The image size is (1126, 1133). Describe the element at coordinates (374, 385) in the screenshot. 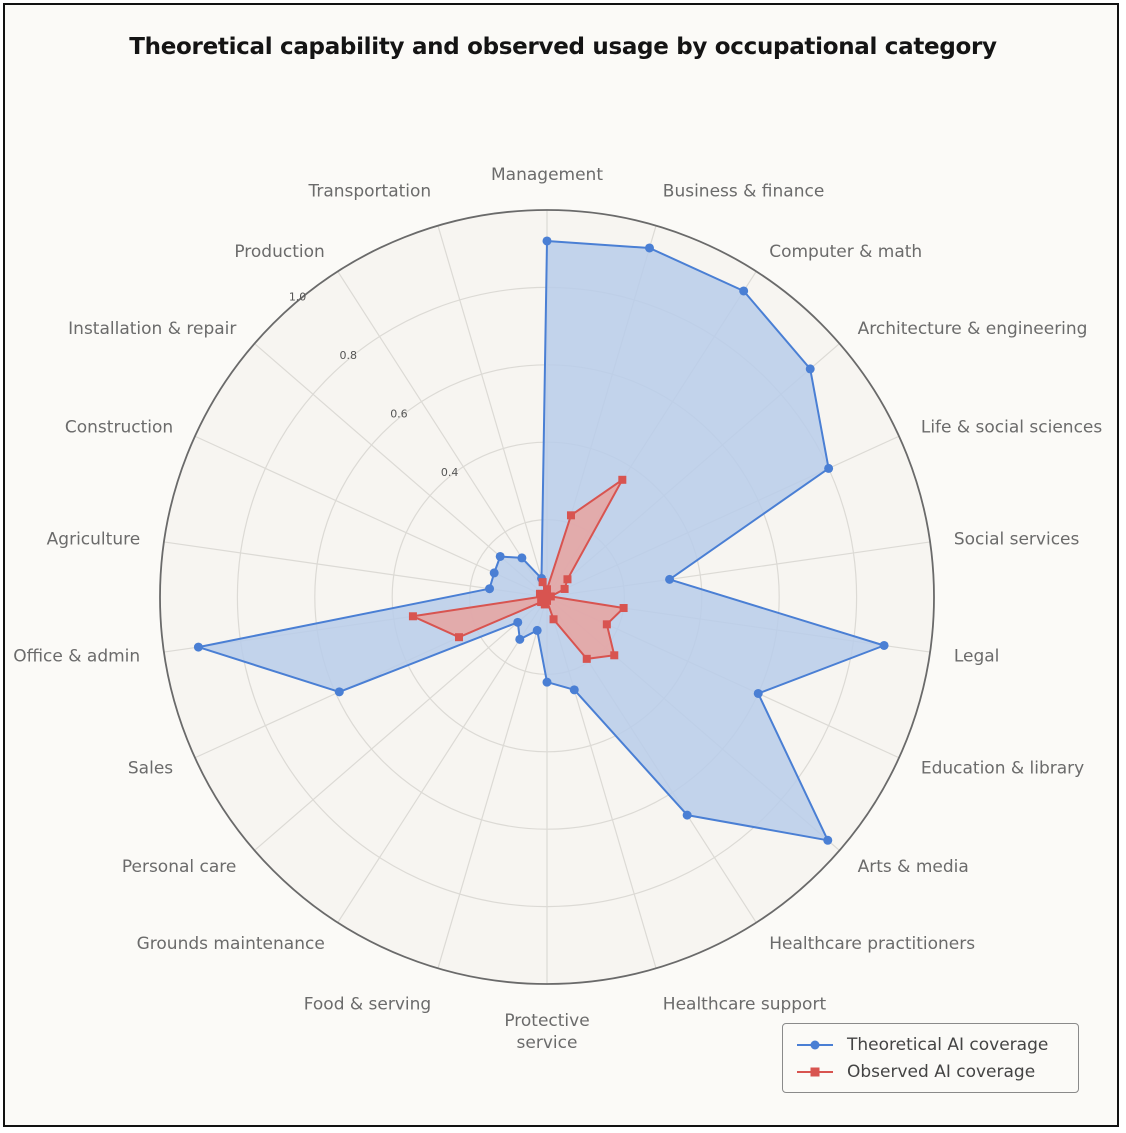

I see `radial-tick-labels: 0.4 0.6 0.8 1.0` at that location.